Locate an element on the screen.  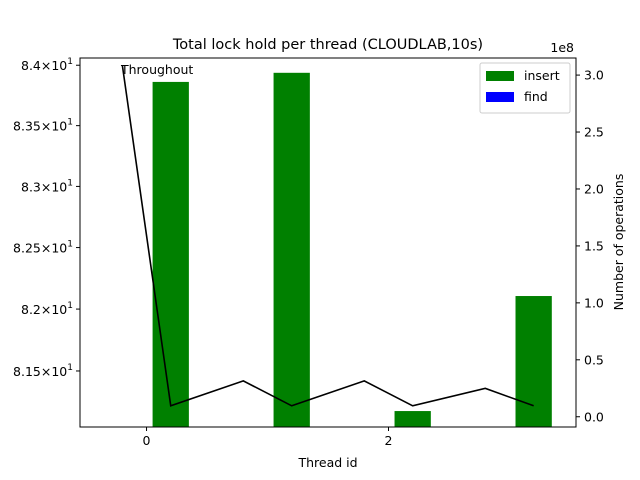
left-tick-label-8.3: 8.3×101 is located at coordinates (47, 186).